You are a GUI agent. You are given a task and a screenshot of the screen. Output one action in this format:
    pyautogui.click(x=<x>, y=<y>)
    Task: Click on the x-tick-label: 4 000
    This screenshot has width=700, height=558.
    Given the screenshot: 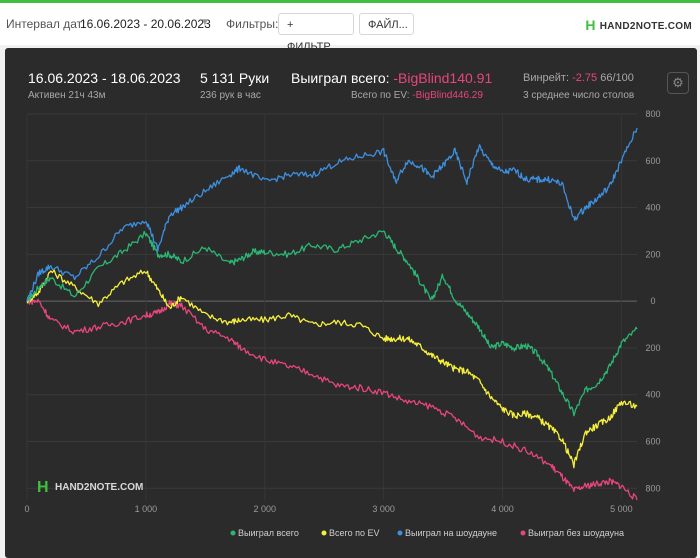 What is the action you would take?
    pyautogui.click(x=502, y=509)
    